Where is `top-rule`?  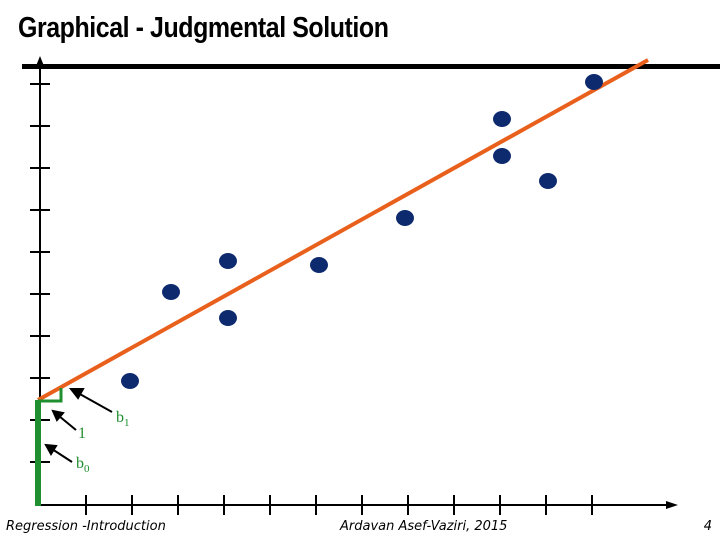
top-rule is located at coordinates (371, 66).